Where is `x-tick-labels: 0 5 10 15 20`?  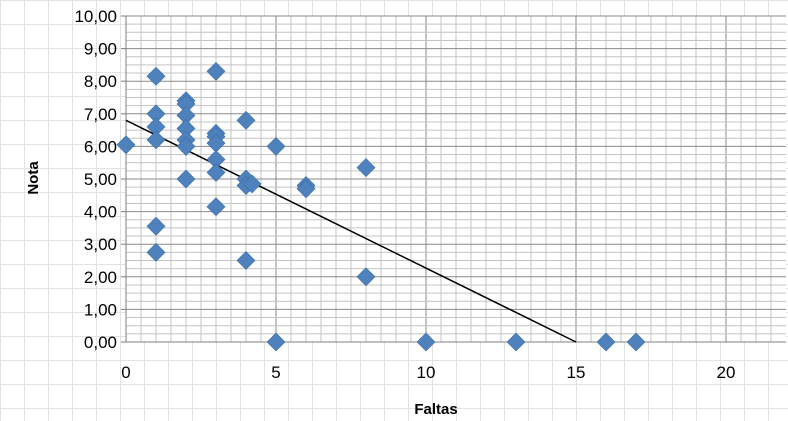 x-tick-labels: 0 5 10 15 20 is located at coordinates (428, 372).